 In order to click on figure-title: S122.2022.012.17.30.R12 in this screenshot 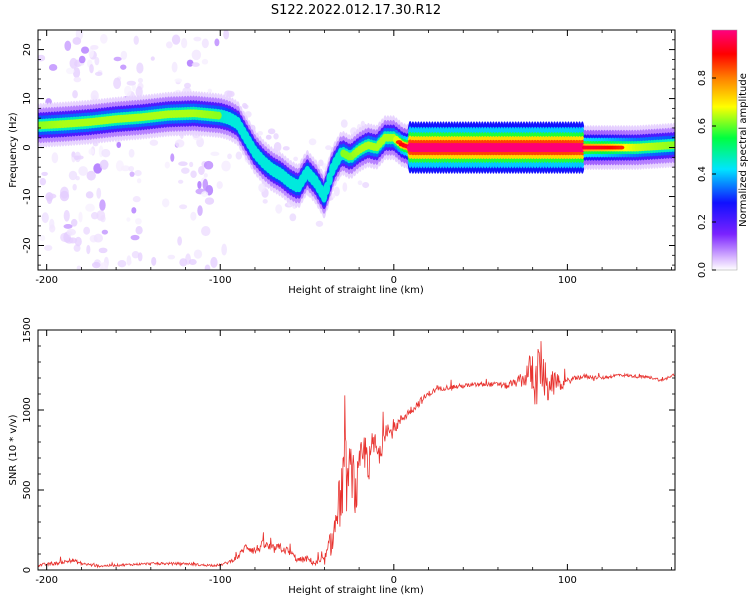, I will do `click(356, 10)`.